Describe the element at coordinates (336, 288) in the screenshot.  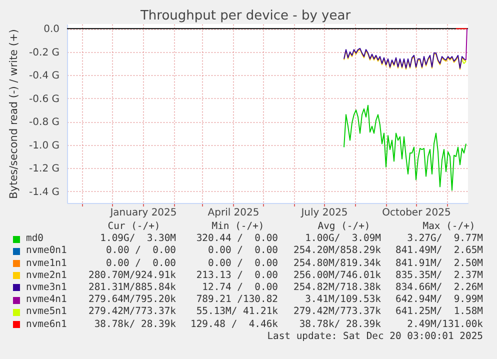
I see `text: 254.82M/718.38k` at that location.